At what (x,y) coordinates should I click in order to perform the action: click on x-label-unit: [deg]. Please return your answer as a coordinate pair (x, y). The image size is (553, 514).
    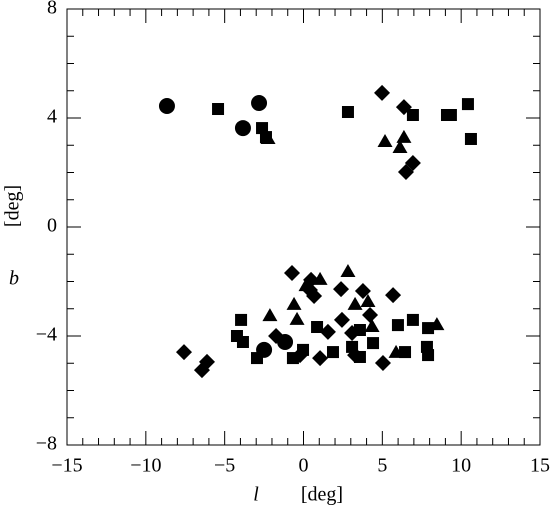
    Looking at the image, I should click on (322, 495).